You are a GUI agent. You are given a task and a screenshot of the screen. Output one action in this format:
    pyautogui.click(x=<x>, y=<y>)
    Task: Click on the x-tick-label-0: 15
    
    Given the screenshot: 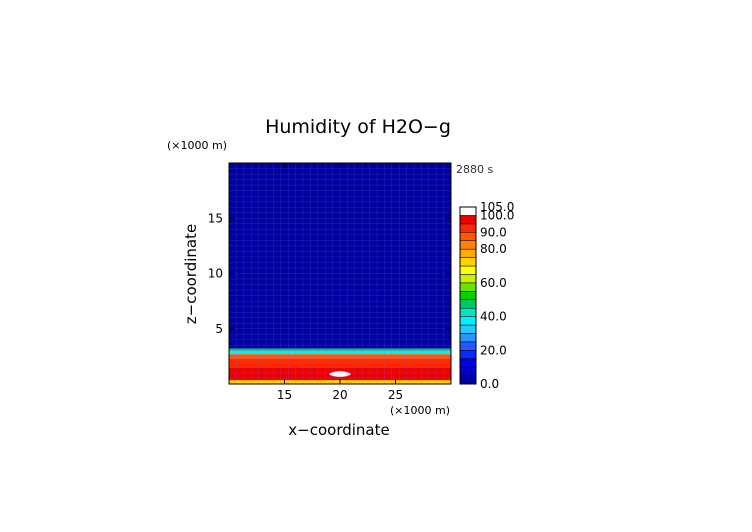 What is the action you would take?
    pyautogui.click(x=284, y=395)
    